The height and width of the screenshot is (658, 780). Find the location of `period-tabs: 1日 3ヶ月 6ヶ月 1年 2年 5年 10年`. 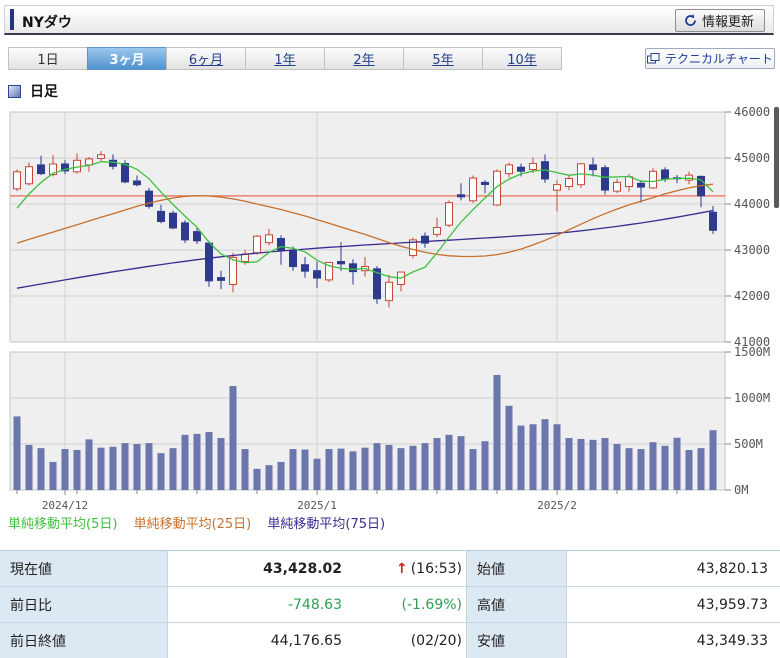

period-tabs: 1日 3ヶ月 6ヶ月 1年 2年 5年 10年 is located at coordinates (285, 58).